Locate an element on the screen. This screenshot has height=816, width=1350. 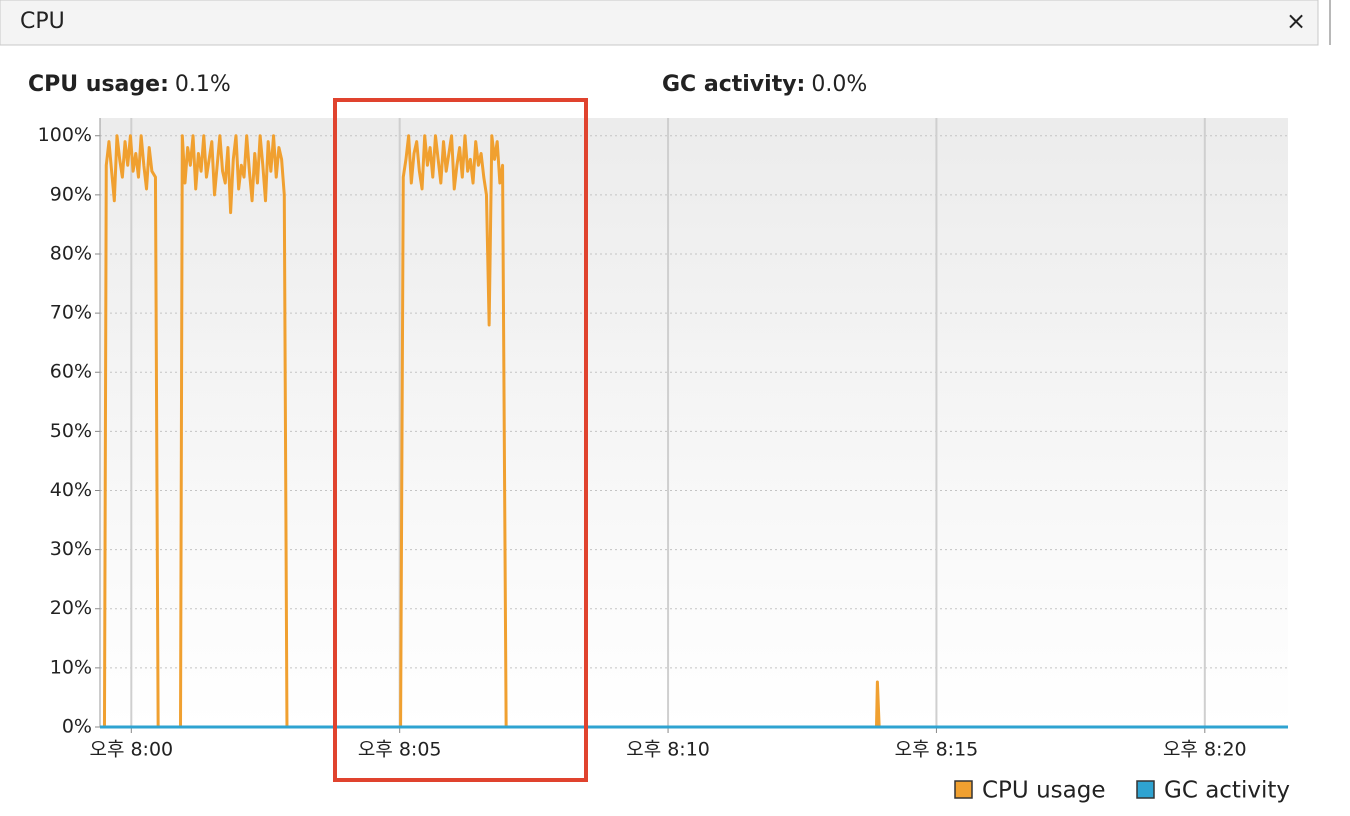
tab-header is located at coordinates (659, 23).